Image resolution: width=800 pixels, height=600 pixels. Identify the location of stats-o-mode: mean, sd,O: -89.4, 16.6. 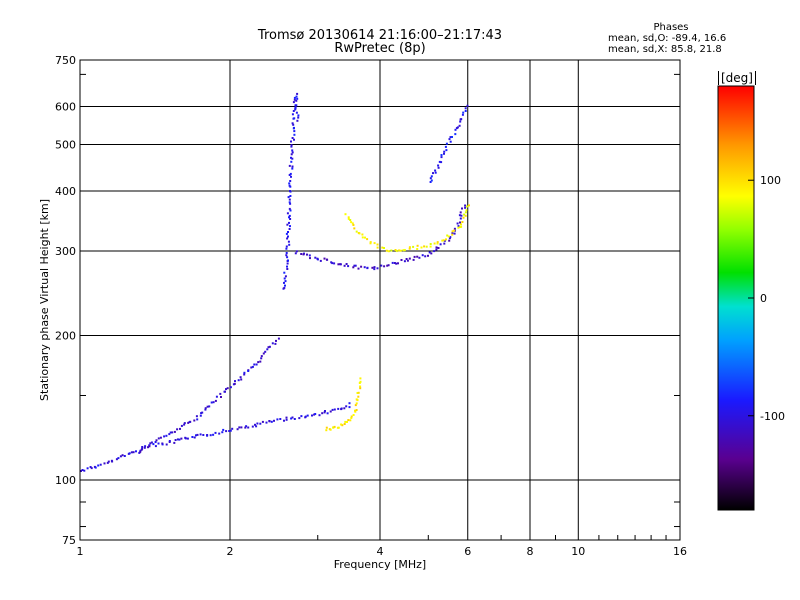
(667, 38).